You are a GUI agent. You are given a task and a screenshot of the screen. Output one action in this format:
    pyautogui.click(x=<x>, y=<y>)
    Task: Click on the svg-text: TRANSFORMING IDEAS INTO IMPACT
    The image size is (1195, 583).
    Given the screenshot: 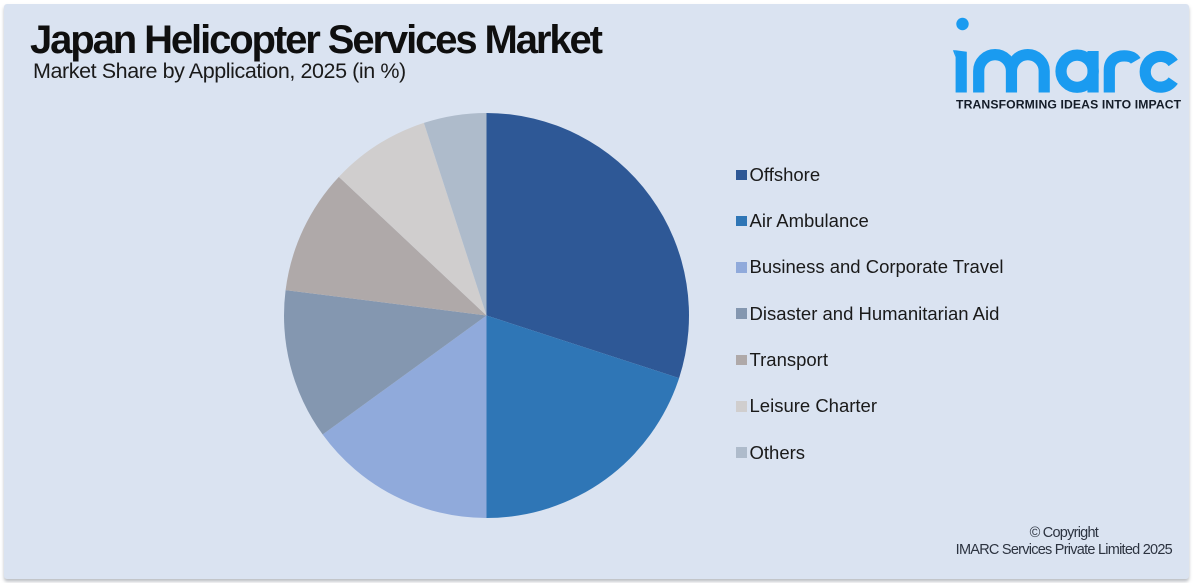 What is the action you would take?
    pyautogui.click(x=1069, y=105)
    